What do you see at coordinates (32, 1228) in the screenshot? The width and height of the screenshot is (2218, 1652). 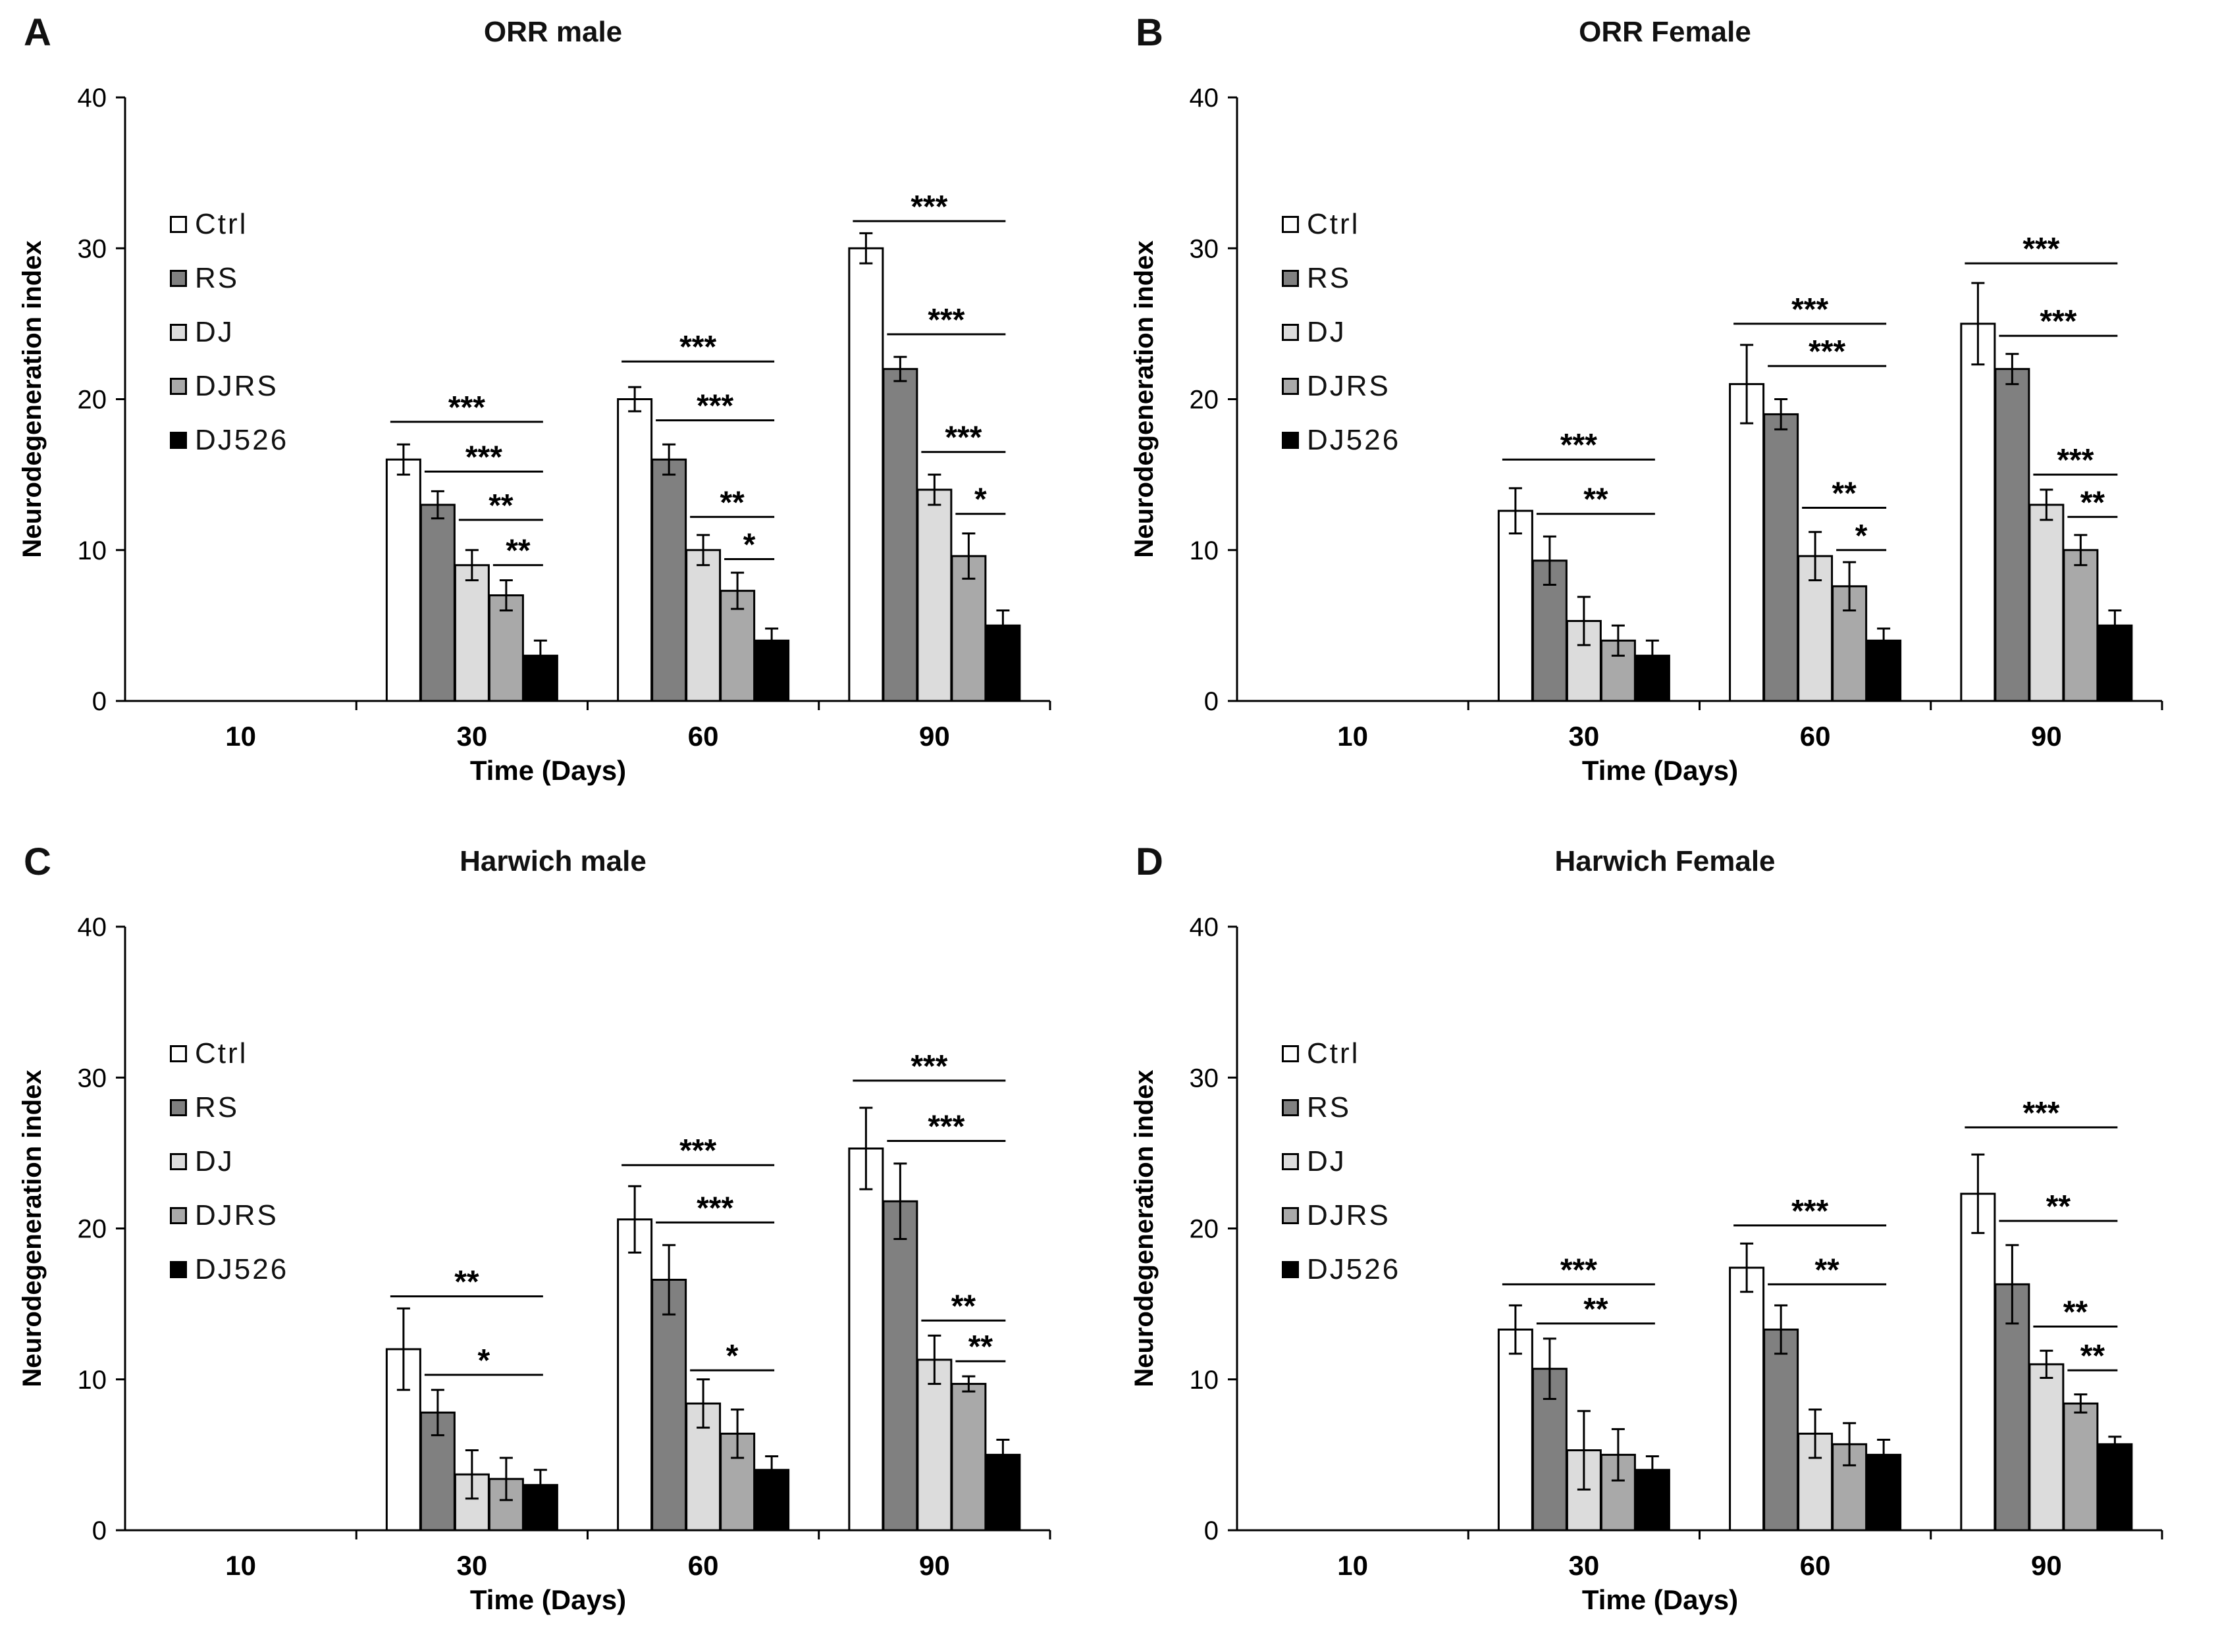 I see `y-axis-title: Neurodegeneration index` at bounding box center [32, 1228].